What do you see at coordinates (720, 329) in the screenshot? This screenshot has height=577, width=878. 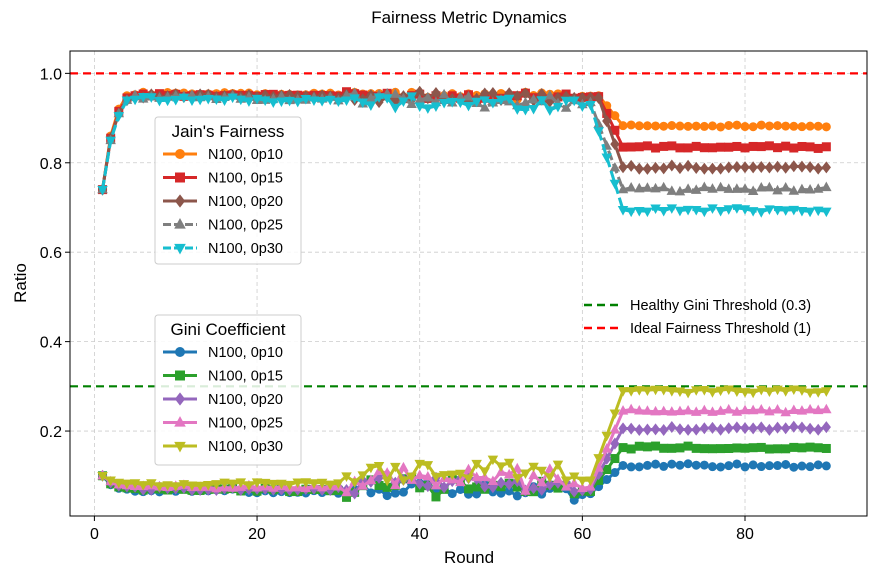 I see `legend-label: Ideal Fairness Threshold (1)` at bounding box center [720, 329].